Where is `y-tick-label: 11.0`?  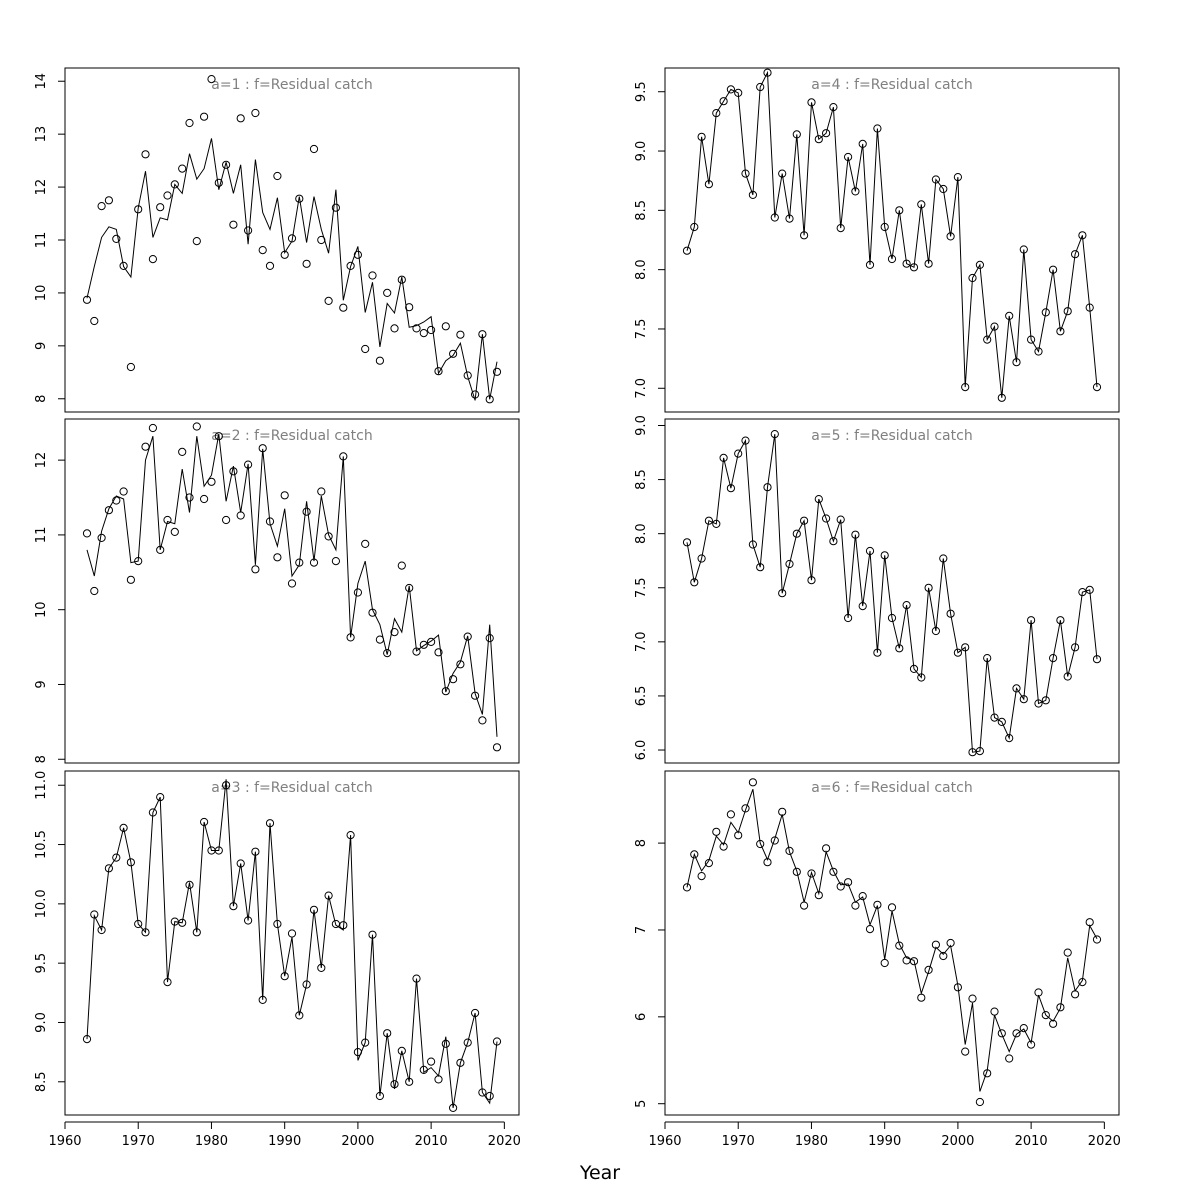 y-tick-label: 11.0 is located at coordinates (41, 785).